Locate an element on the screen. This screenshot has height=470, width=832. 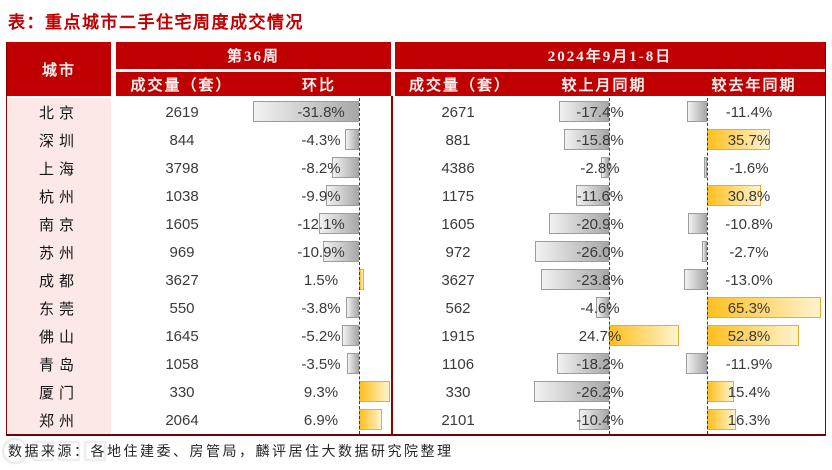
header-week36-volume: 成交量（套） is located at coordinates (181, 84).